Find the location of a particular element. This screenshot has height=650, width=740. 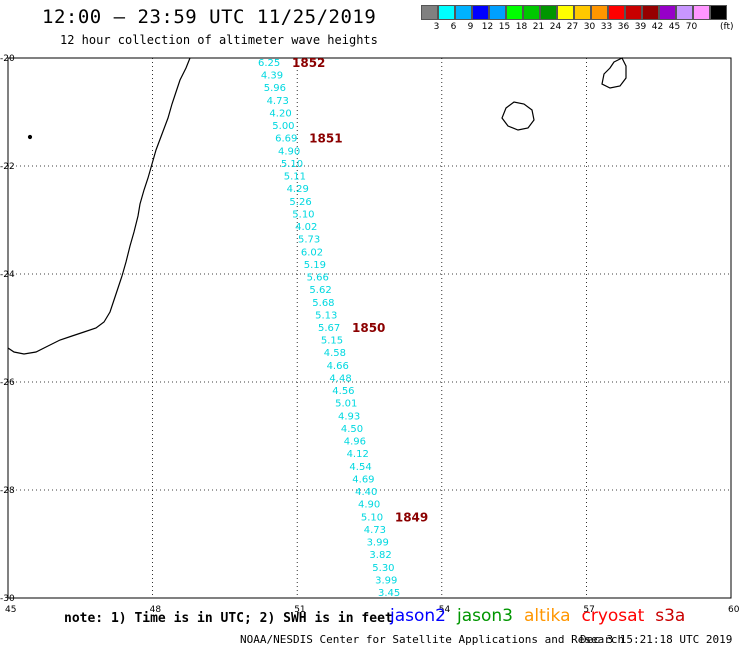

wave-height-value: 5.68 is located at coordinates (323, 303).